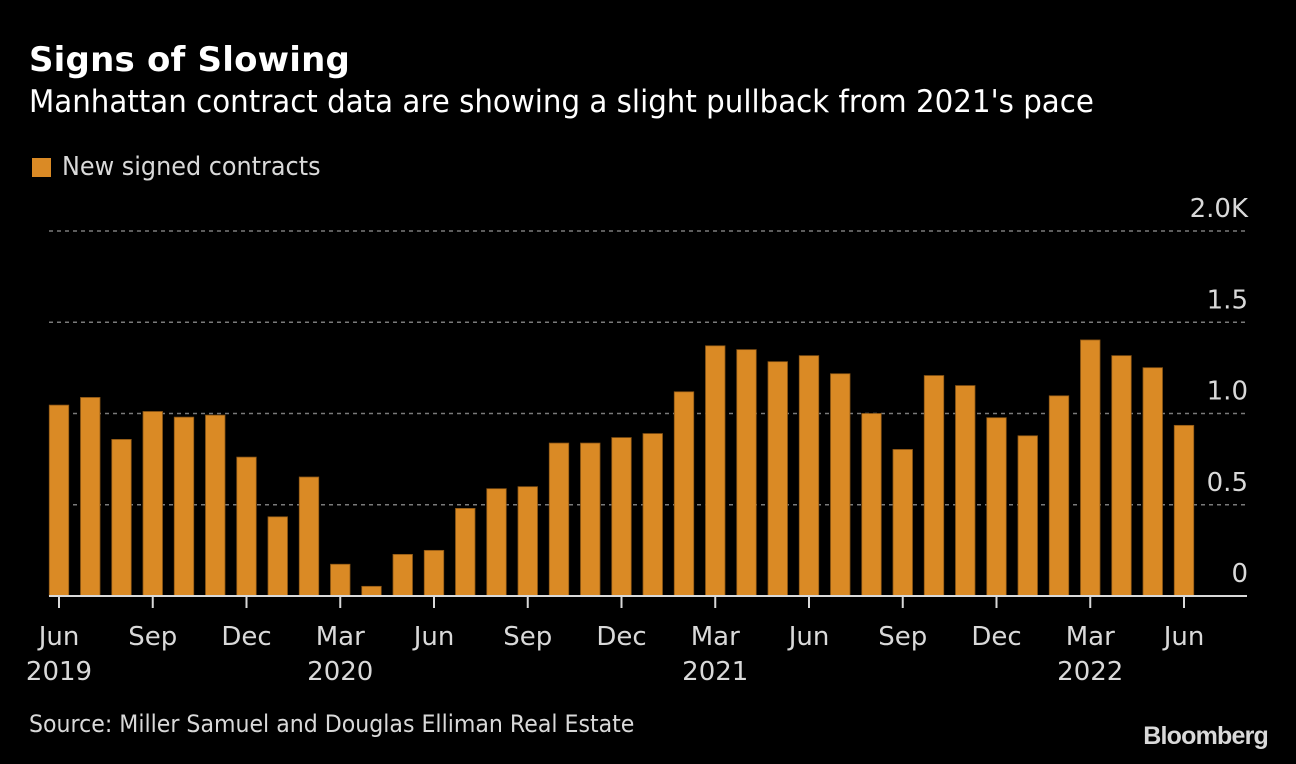  What do you see at coordinates (1239, 574) in the screenshot?
I see `y-tick-label: 0` at bounding box center [1239, 574].